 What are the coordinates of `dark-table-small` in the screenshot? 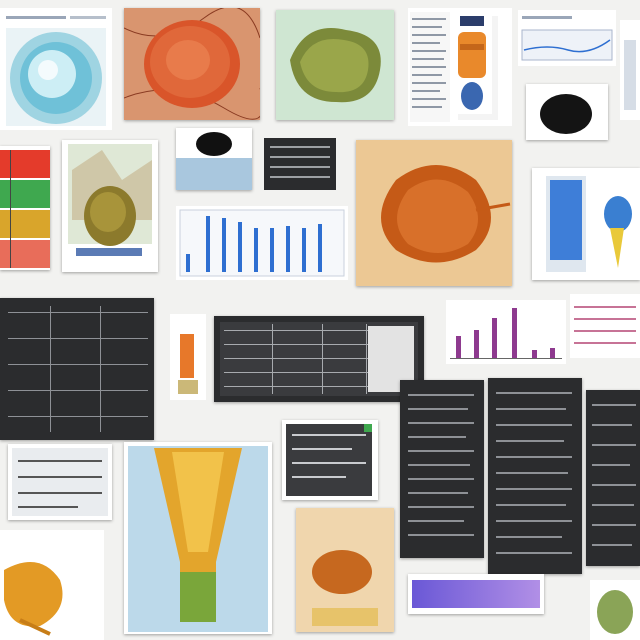 It's located at (300, 164).